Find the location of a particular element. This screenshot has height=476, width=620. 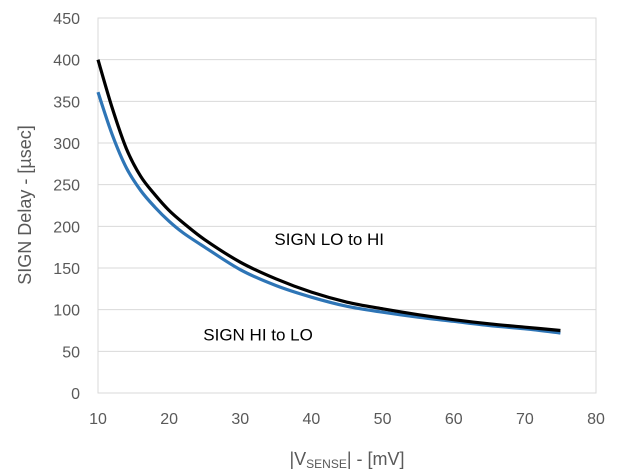

y-tick-label-300: 300 is located at coordinates (66, 144).